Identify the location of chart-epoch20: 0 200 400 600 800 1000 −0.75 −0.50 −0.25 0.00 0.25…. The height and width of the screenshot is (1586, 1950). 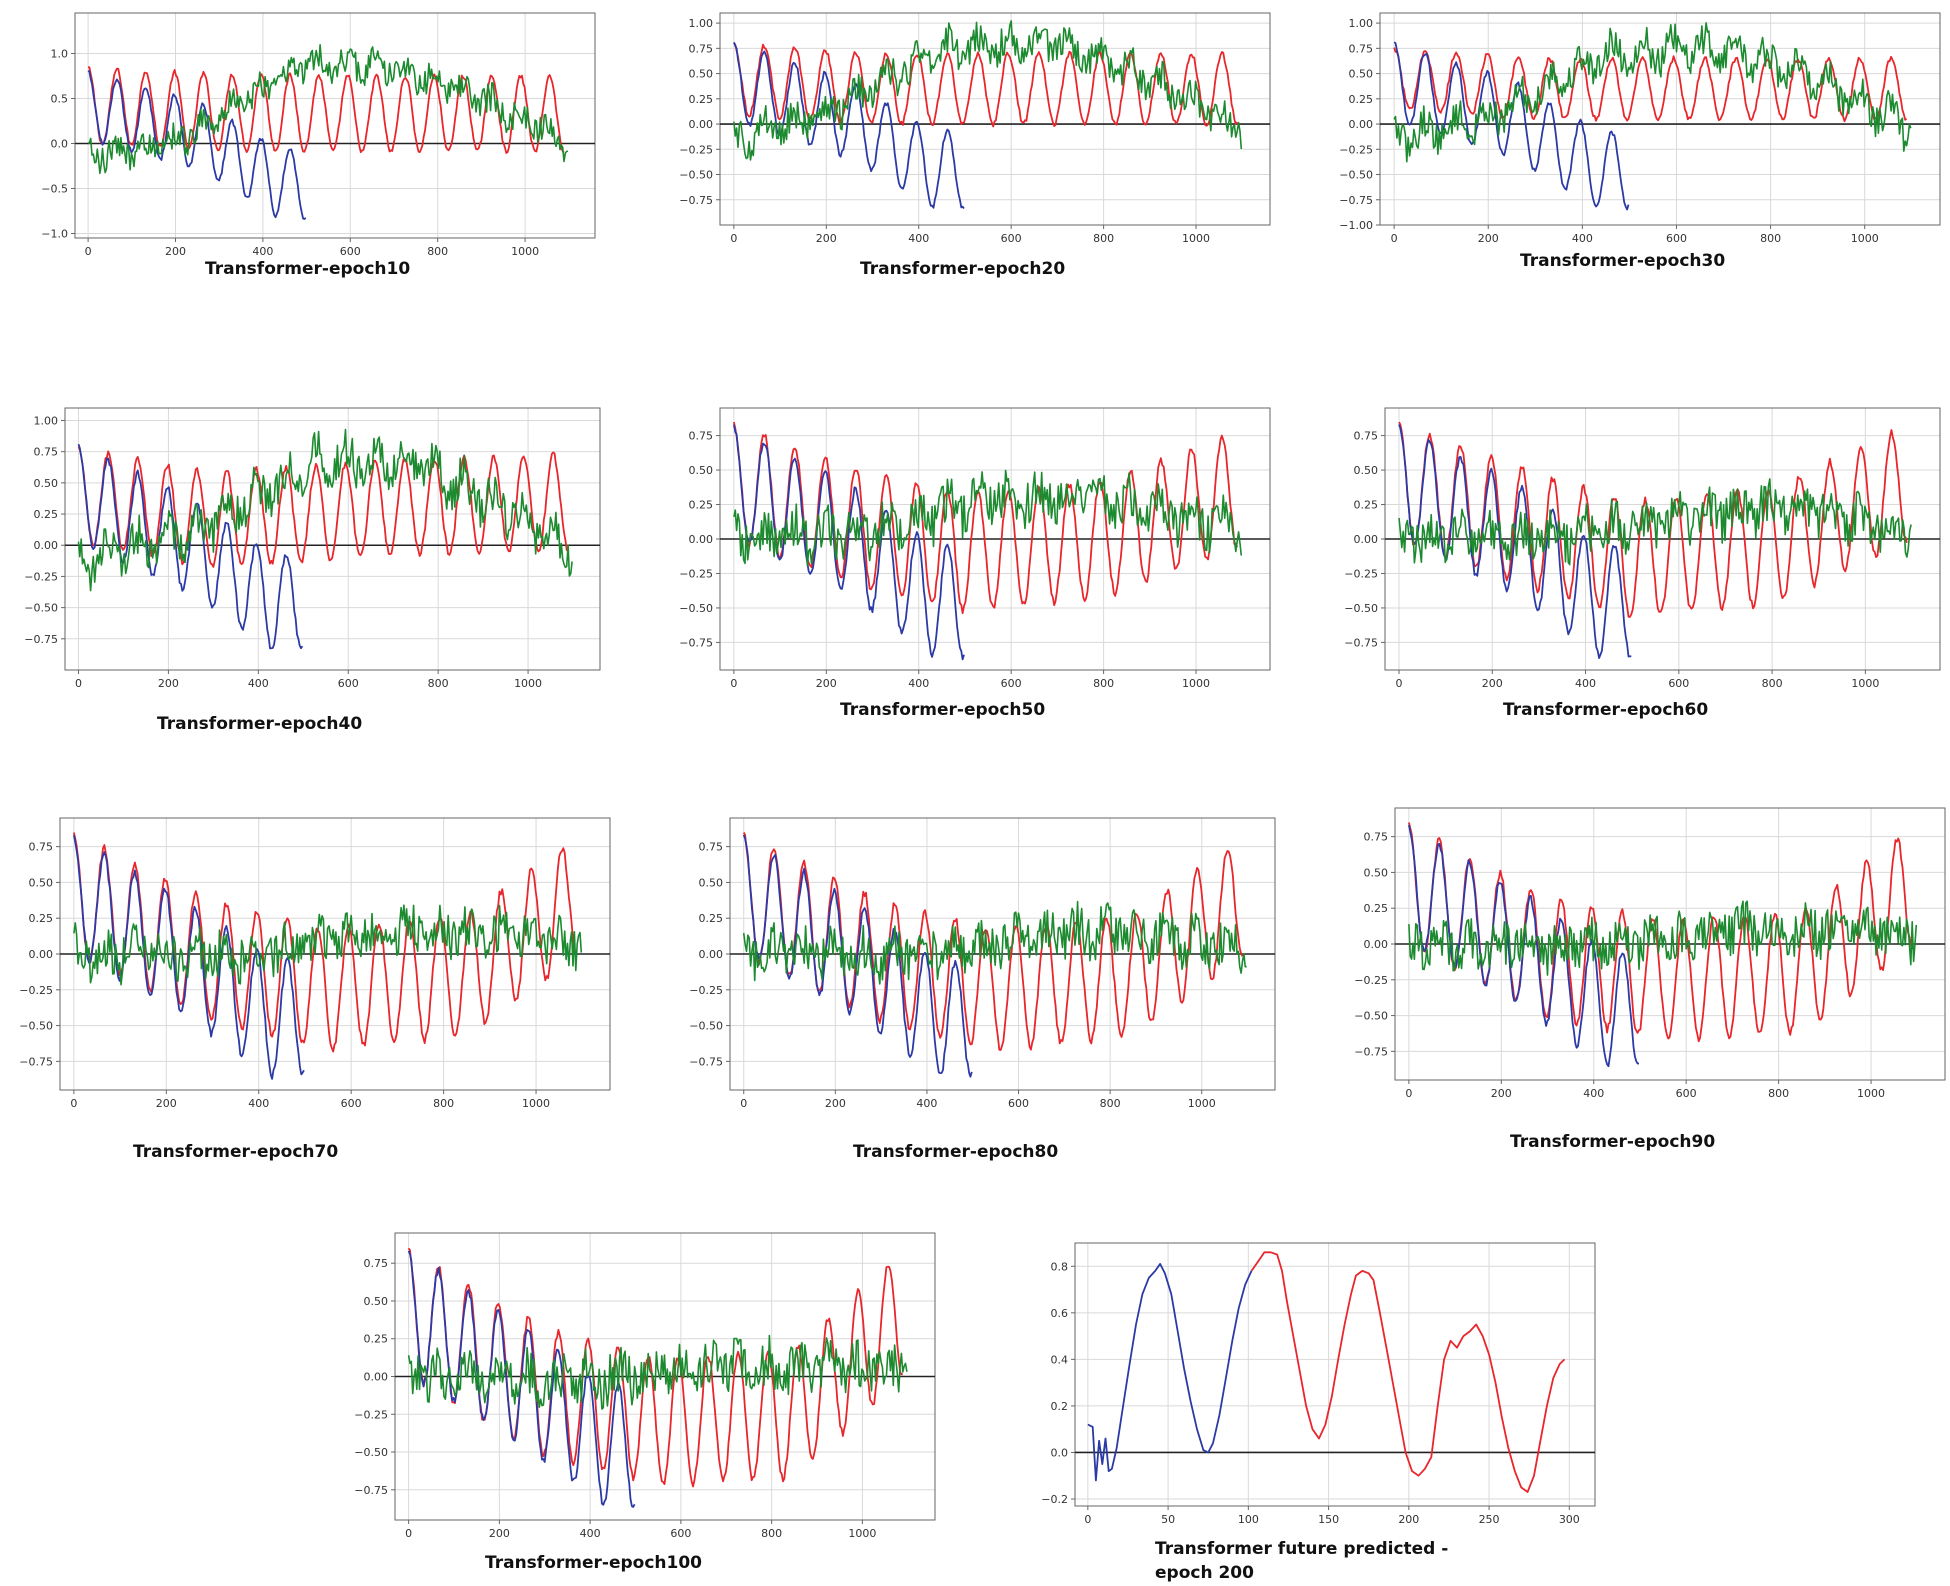
(975, 128).